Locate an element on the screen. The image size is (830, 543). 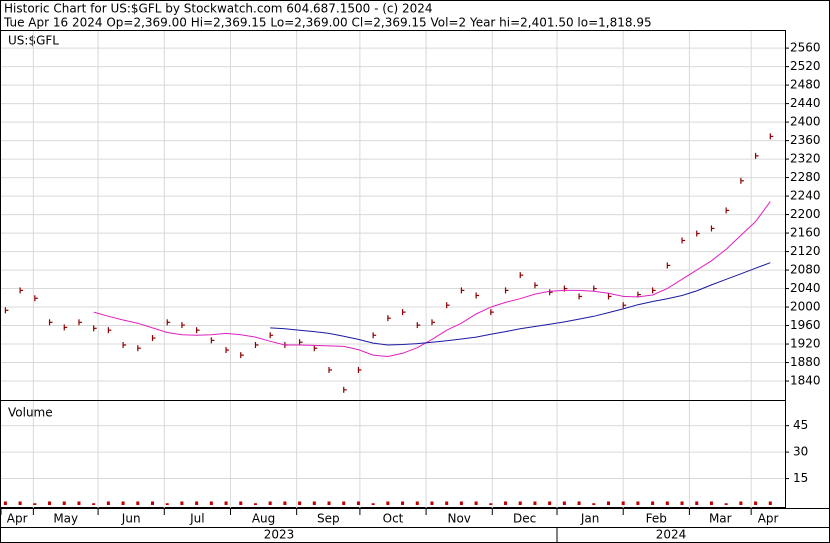
y-tick-label: 2360 is located at coordinates (805, 140).